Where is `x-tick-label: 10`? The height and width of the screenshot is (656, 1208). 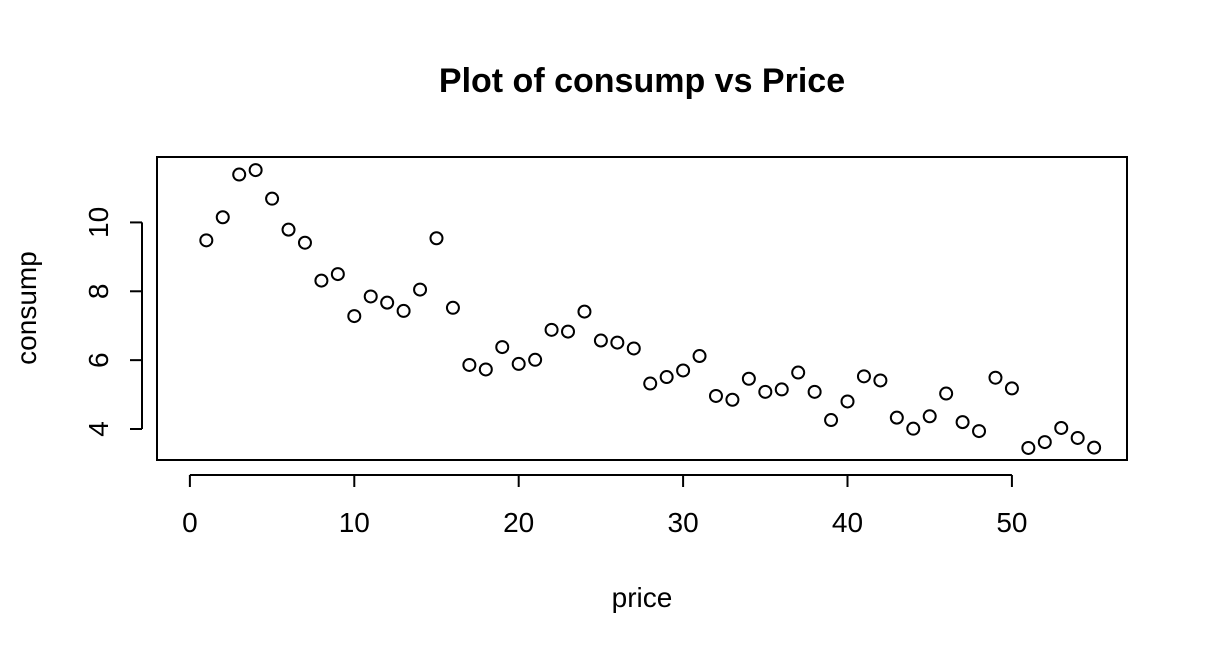 x-tick-label: 10 is located at coordinates (354, 522).